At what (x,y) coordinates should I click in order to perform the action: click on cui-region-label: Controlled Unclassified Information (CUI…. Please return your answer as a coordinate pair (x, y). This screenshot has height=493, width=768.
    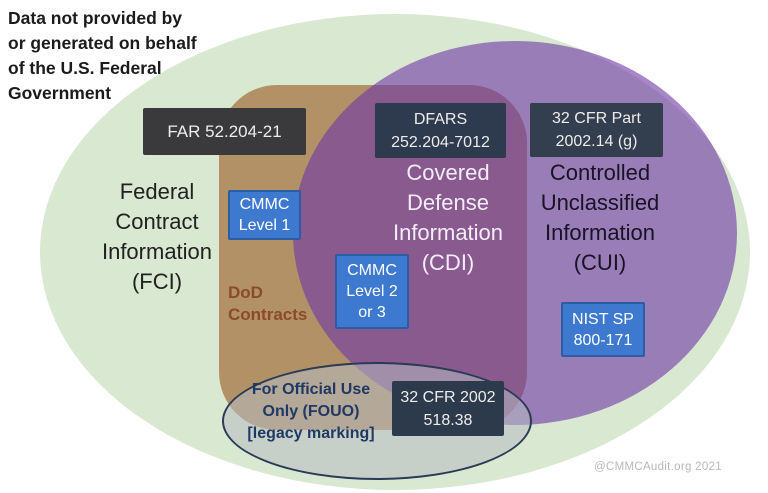
    Looking at the image, I should click on (600, 217).